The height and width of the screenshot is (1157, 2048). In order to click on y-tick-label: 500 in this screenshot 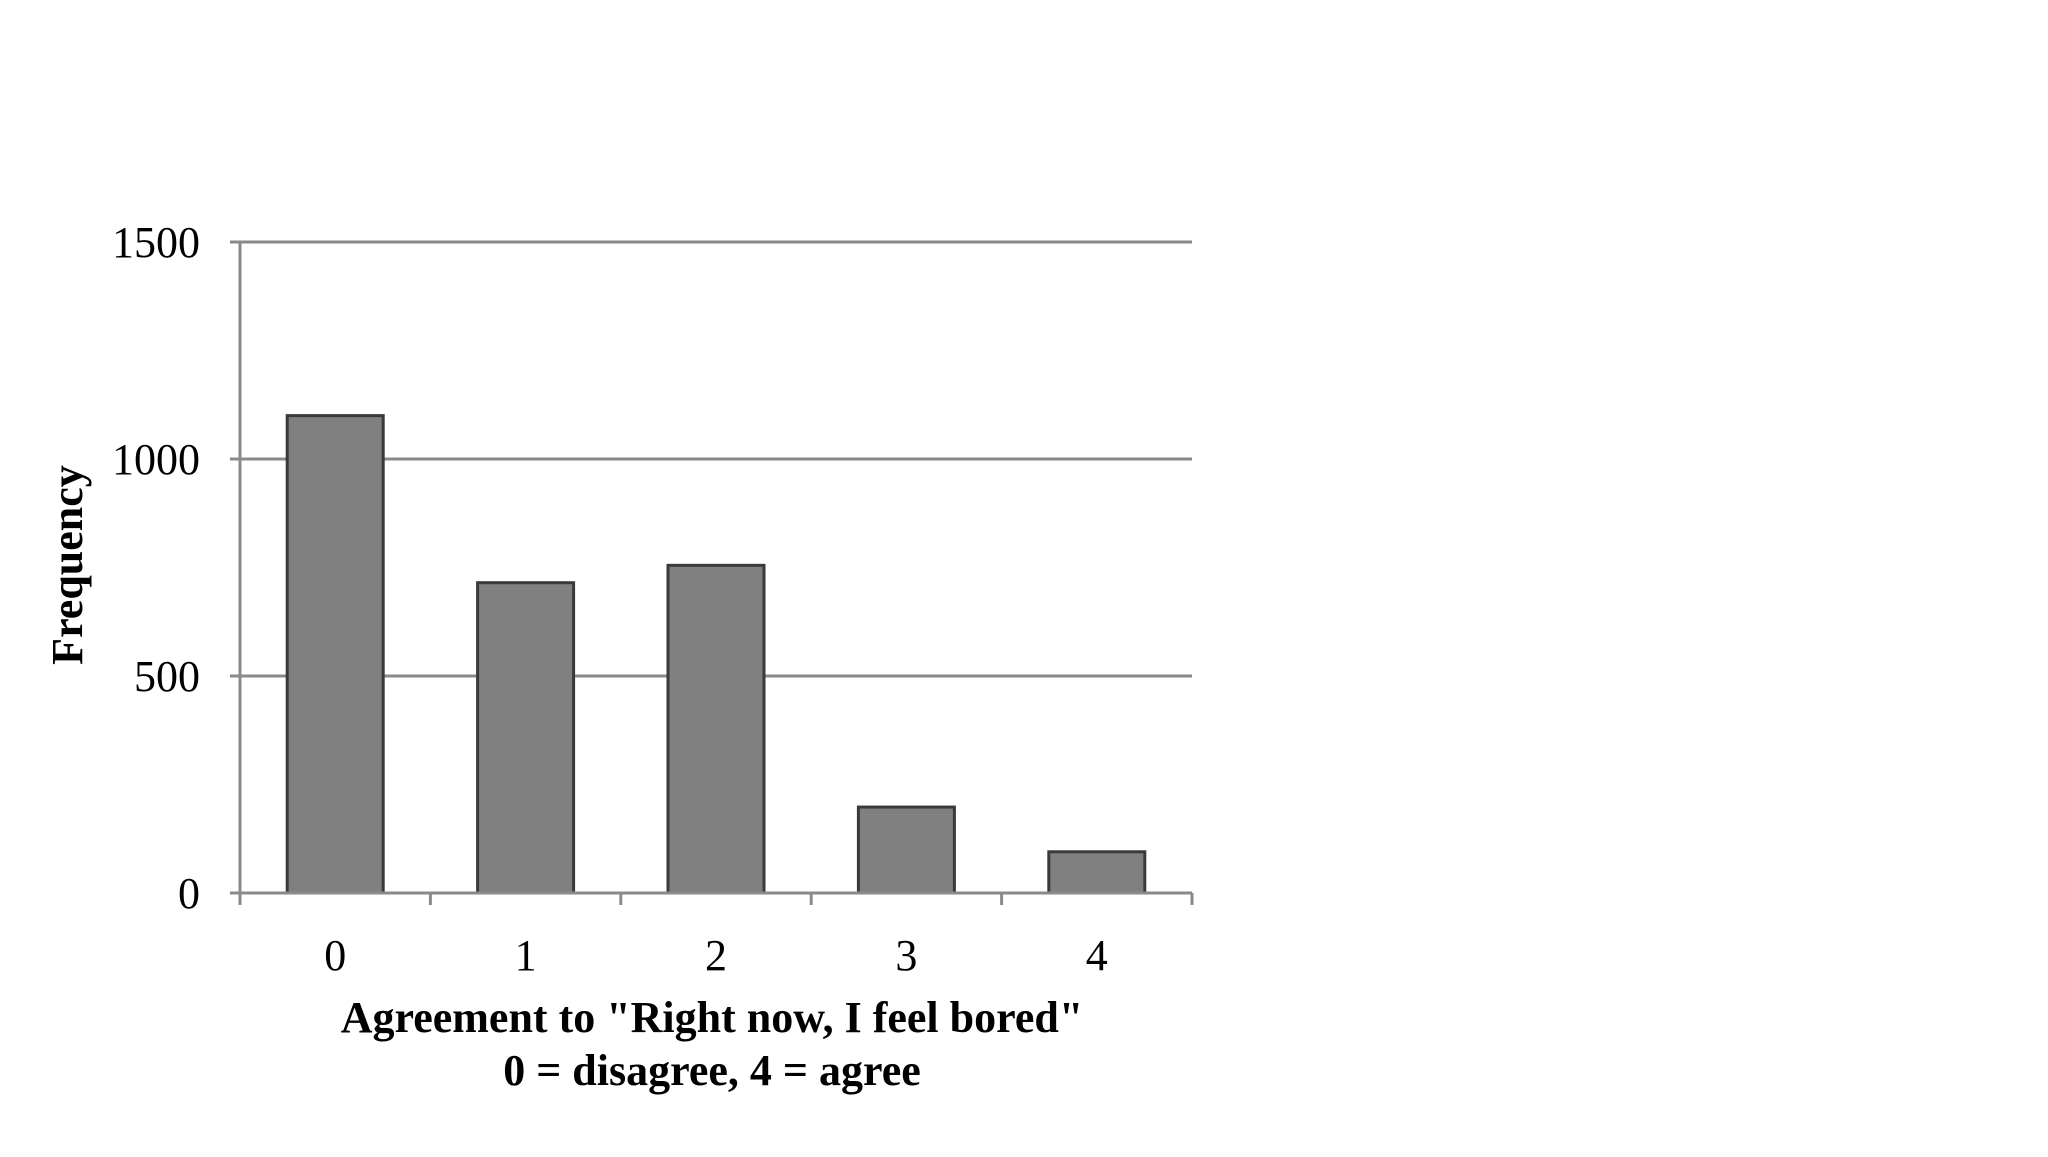, I will do `click(167, 676)`.